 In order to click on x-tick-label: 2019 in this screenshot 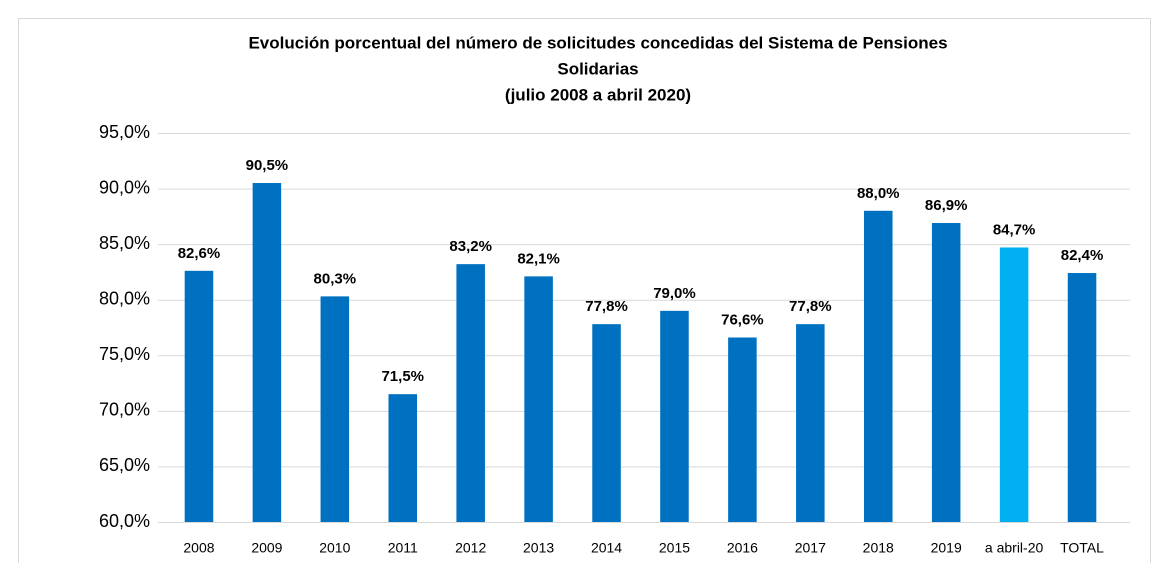, I will do `click(946, 548)`.